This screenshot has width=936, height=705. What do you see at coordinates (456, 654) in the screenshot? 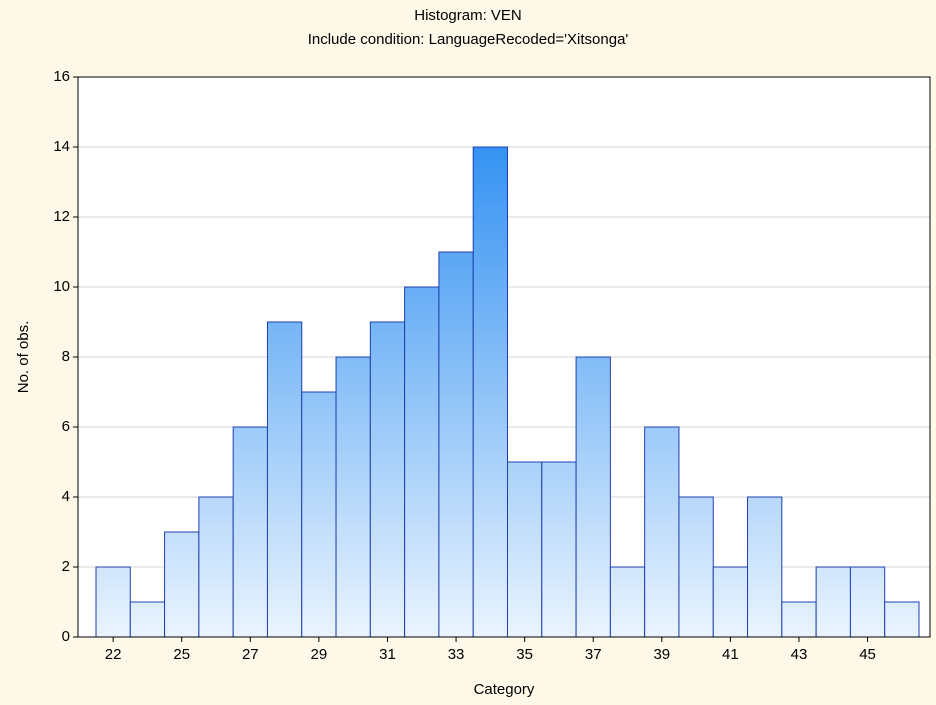
I see `x-tick-label: 33` at bounding box center [456, 654].